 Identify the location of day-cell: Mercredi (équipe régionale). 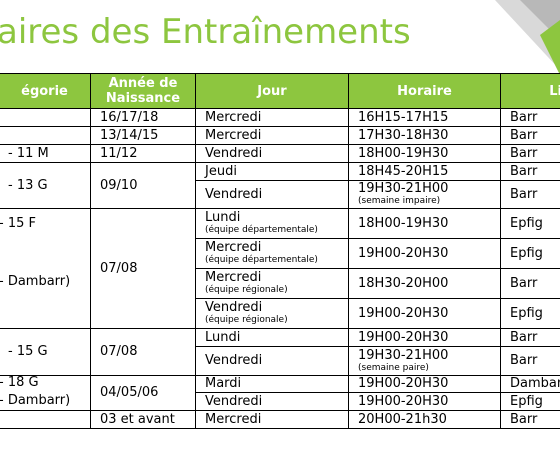
(272, 283).